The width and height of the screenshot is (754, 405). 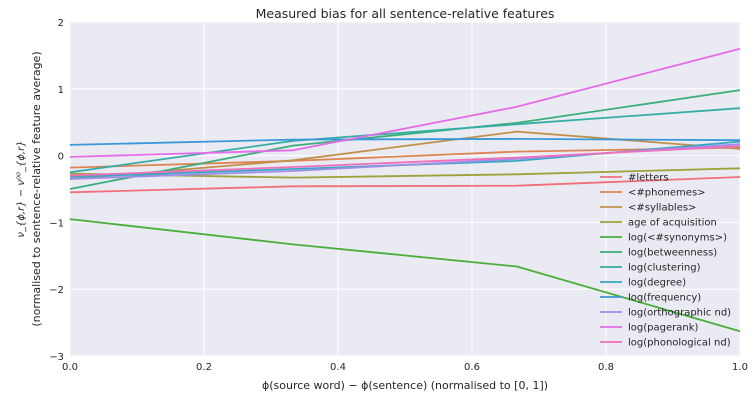 What do you see at coordinates (740, 367) in the screenshot?
I see `x-tick-label: 1.0` at bounding box center [740, 367].